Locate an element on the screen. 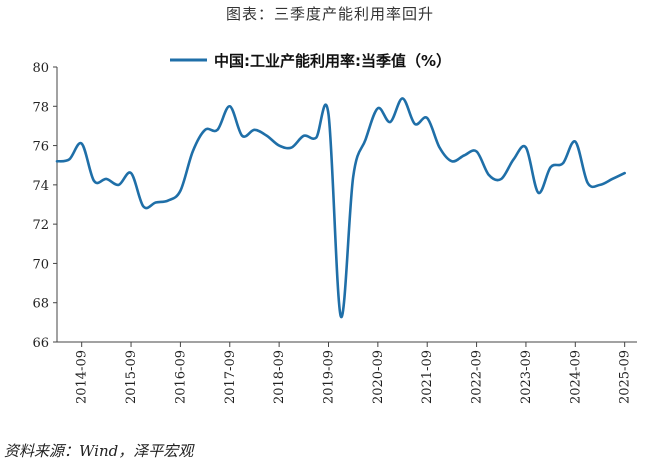  x-tick-label: 2022-09 is located at coordinates (477, 377).